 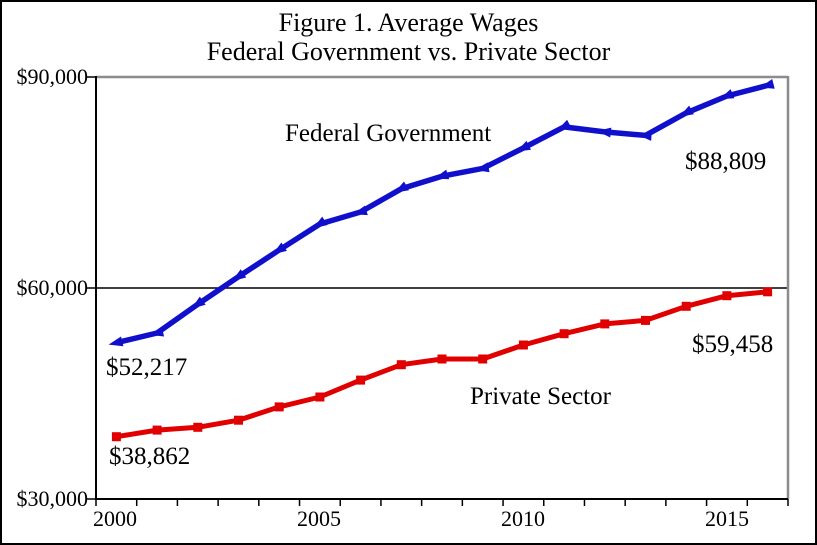 What do you see at coordinates (726, 161) in the screenshot?
I see `annotation-federal-2016-value: $88,809` at bounding box center [726, 161].